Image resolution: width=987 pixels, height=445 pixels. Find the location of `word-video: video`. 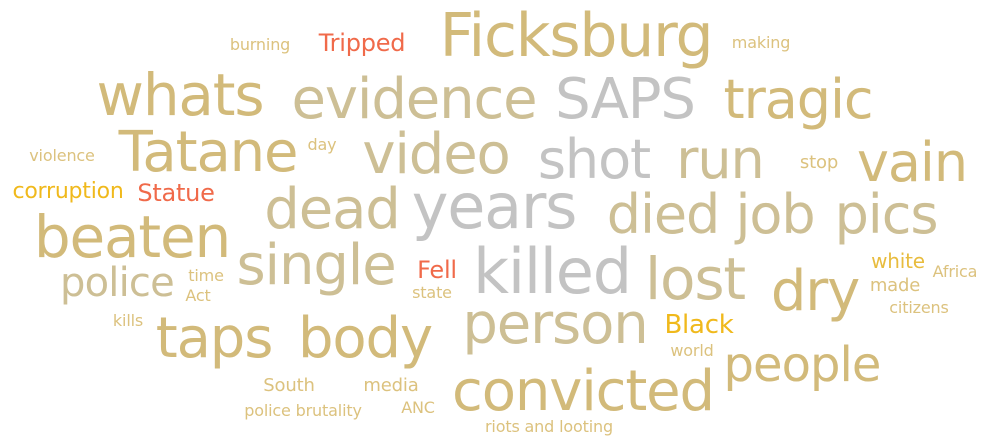

word-video: video is located at coordinates (436, 154).